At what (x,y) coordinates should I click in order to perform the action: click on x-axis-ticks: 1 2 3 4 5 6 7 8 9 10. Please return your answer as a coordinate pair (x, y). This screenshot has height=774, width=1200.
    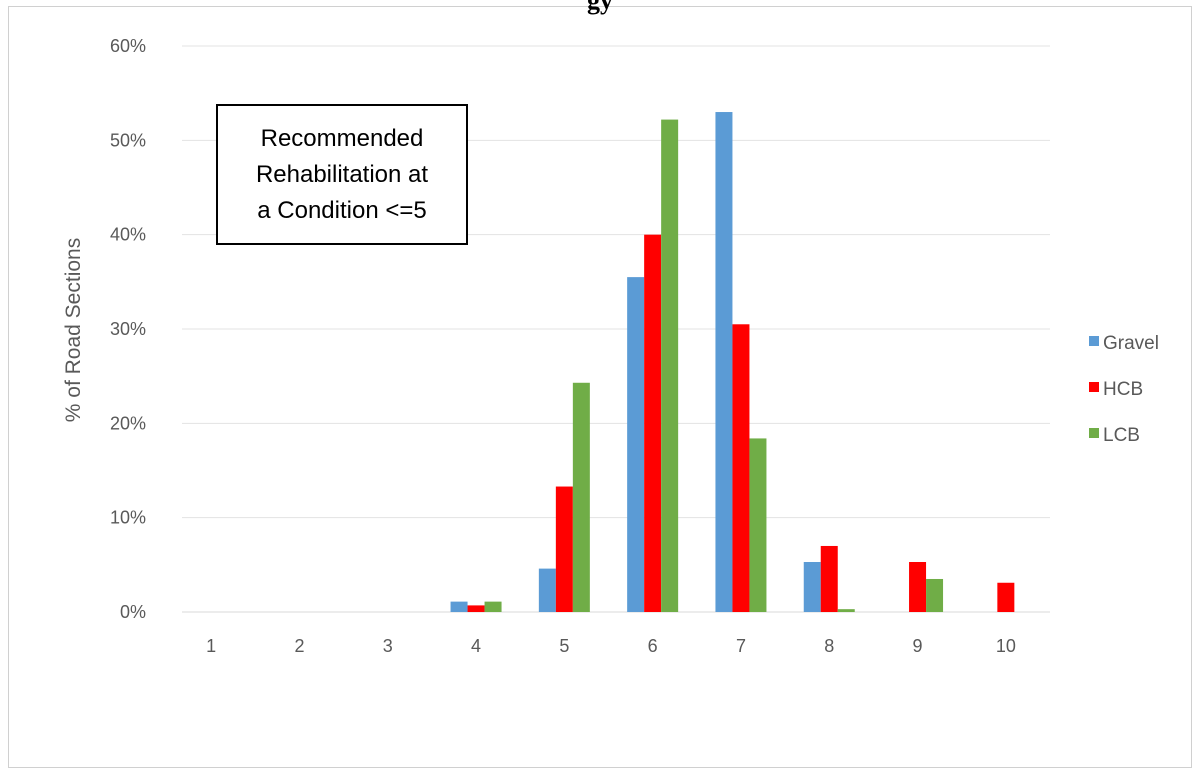
    Looking at the image, I should click on (611, 646).